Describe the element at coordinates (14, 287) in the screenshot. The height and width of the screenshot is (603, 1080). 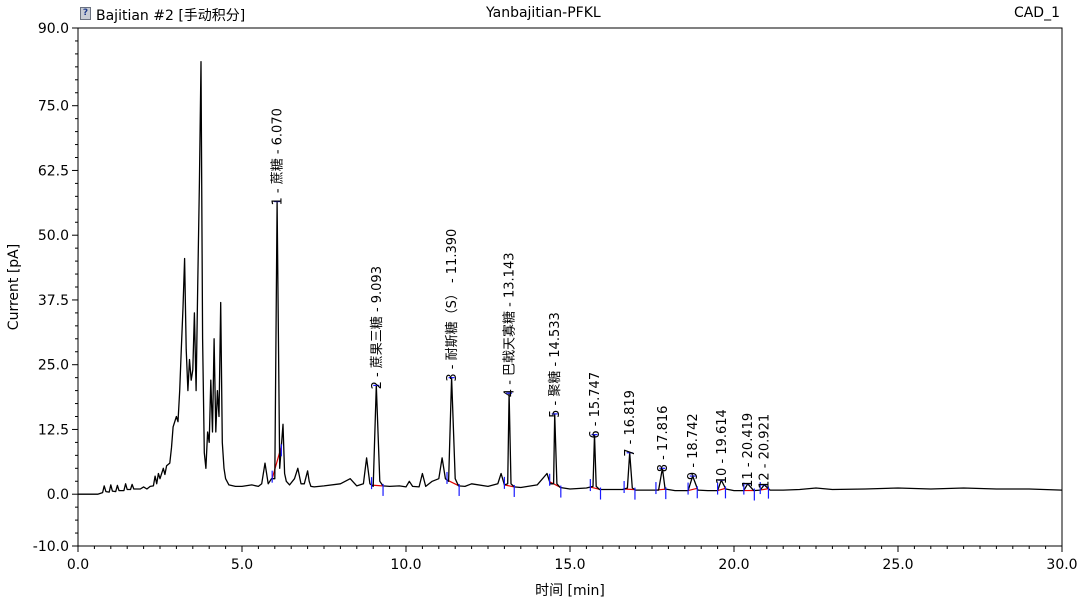
I see `y-axis-label: Current [pA]` at that location.